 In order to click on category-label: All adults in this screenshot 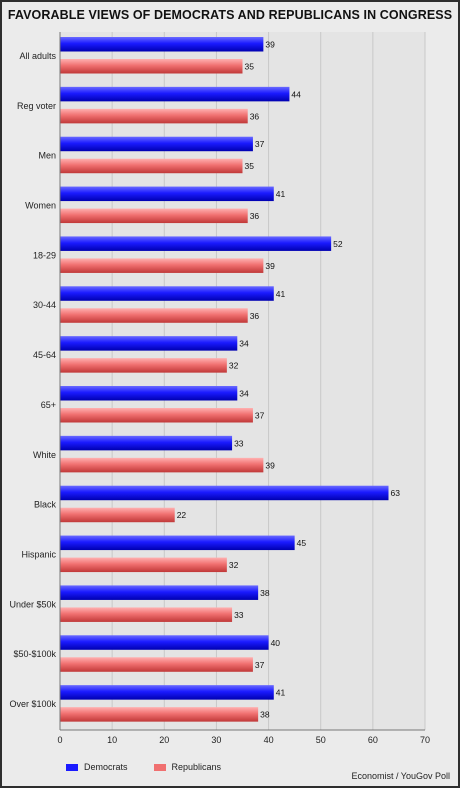, I will do `click(37, 56)`.